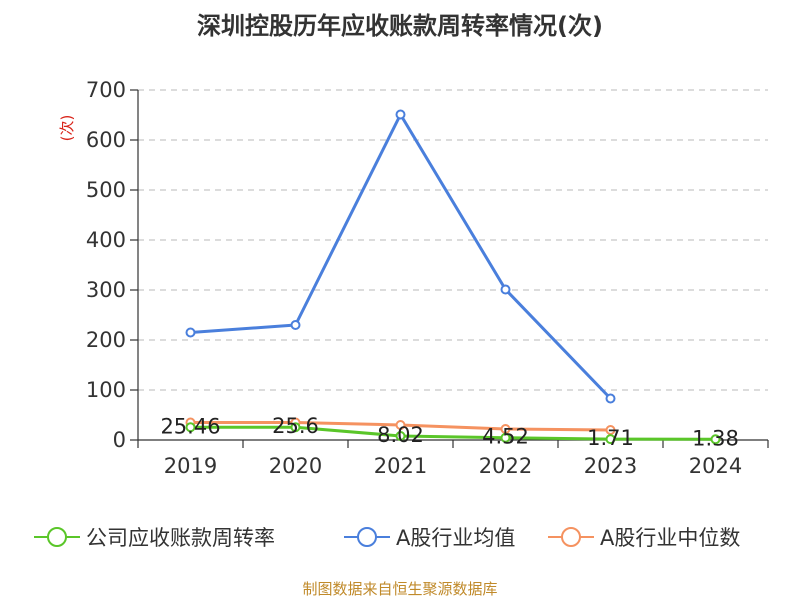 The image size is (800, 600). I want to click on chart-title: 深圳控股历年应收账款周转率情况(次), so click(400, 26).